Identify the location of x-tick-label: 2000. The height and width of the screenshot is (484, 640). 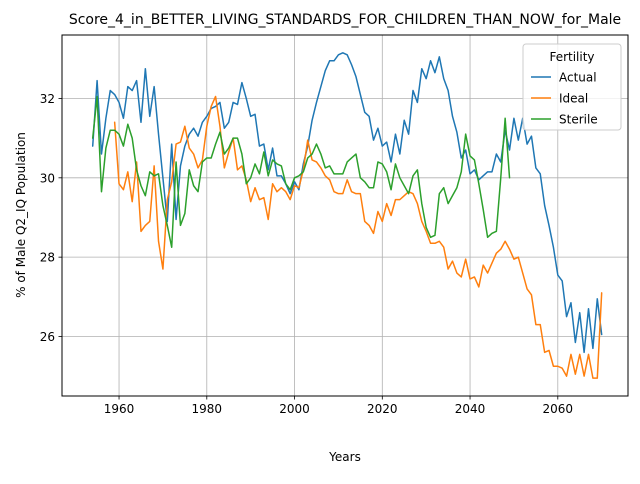
(294, 409).